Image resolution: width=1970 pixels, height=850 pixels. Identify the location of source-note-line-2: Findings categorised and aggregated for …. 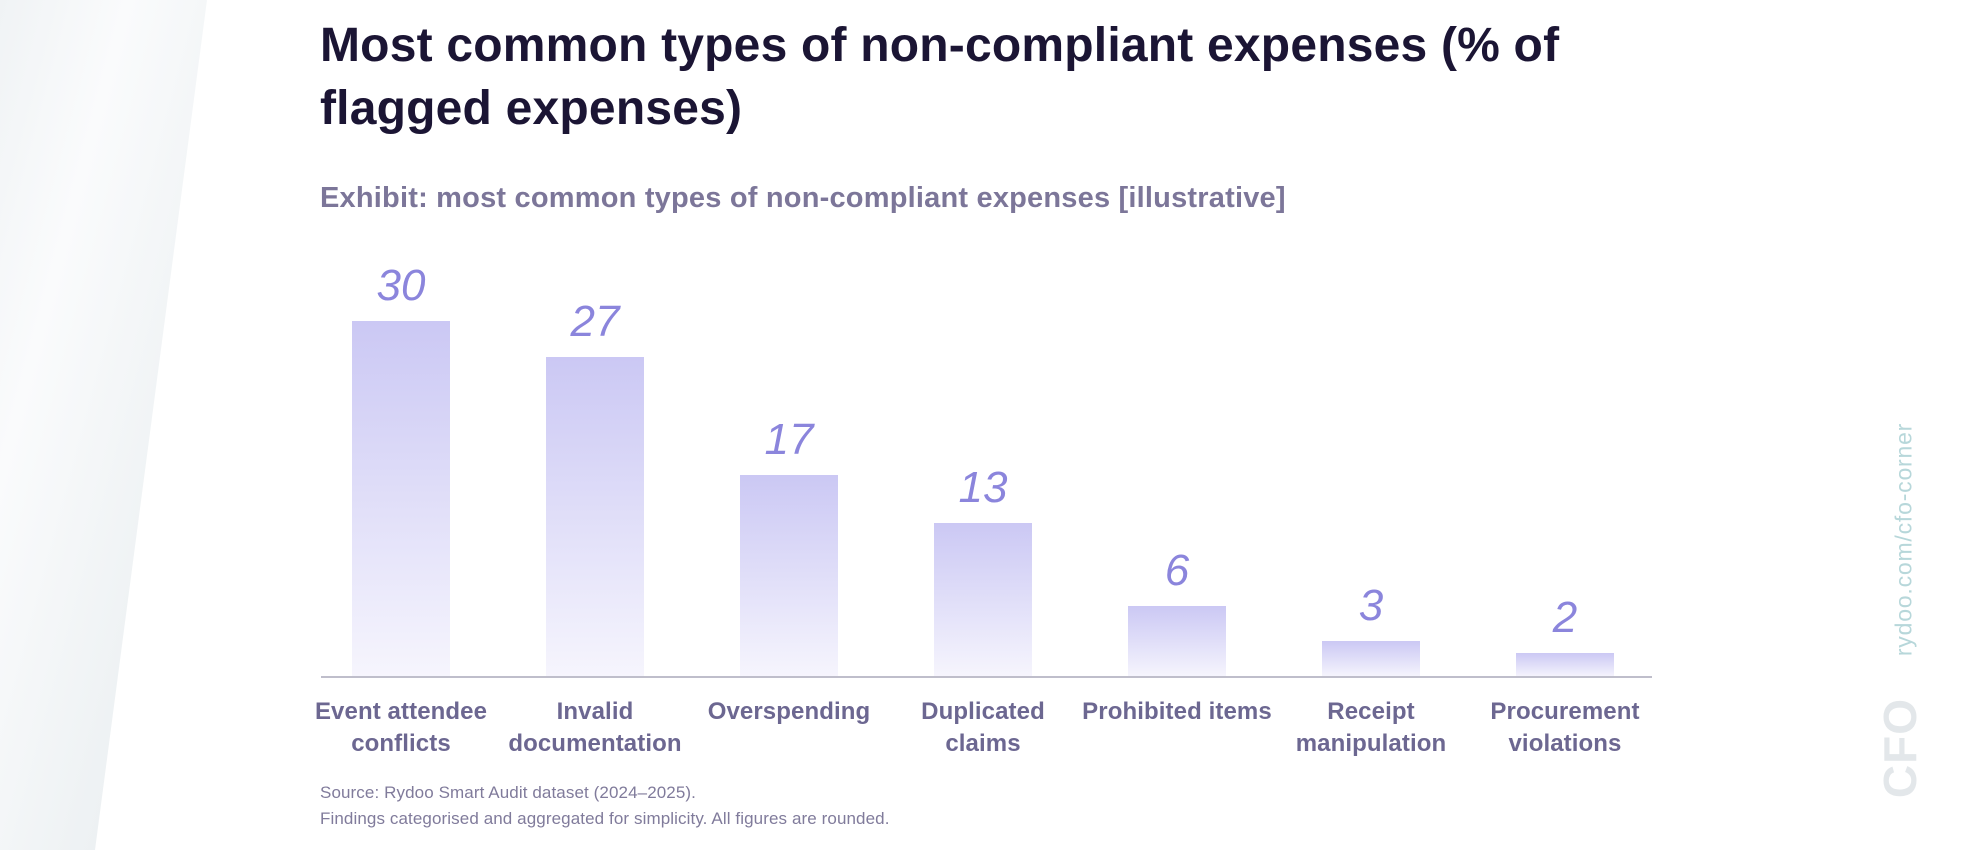
(605, 818).